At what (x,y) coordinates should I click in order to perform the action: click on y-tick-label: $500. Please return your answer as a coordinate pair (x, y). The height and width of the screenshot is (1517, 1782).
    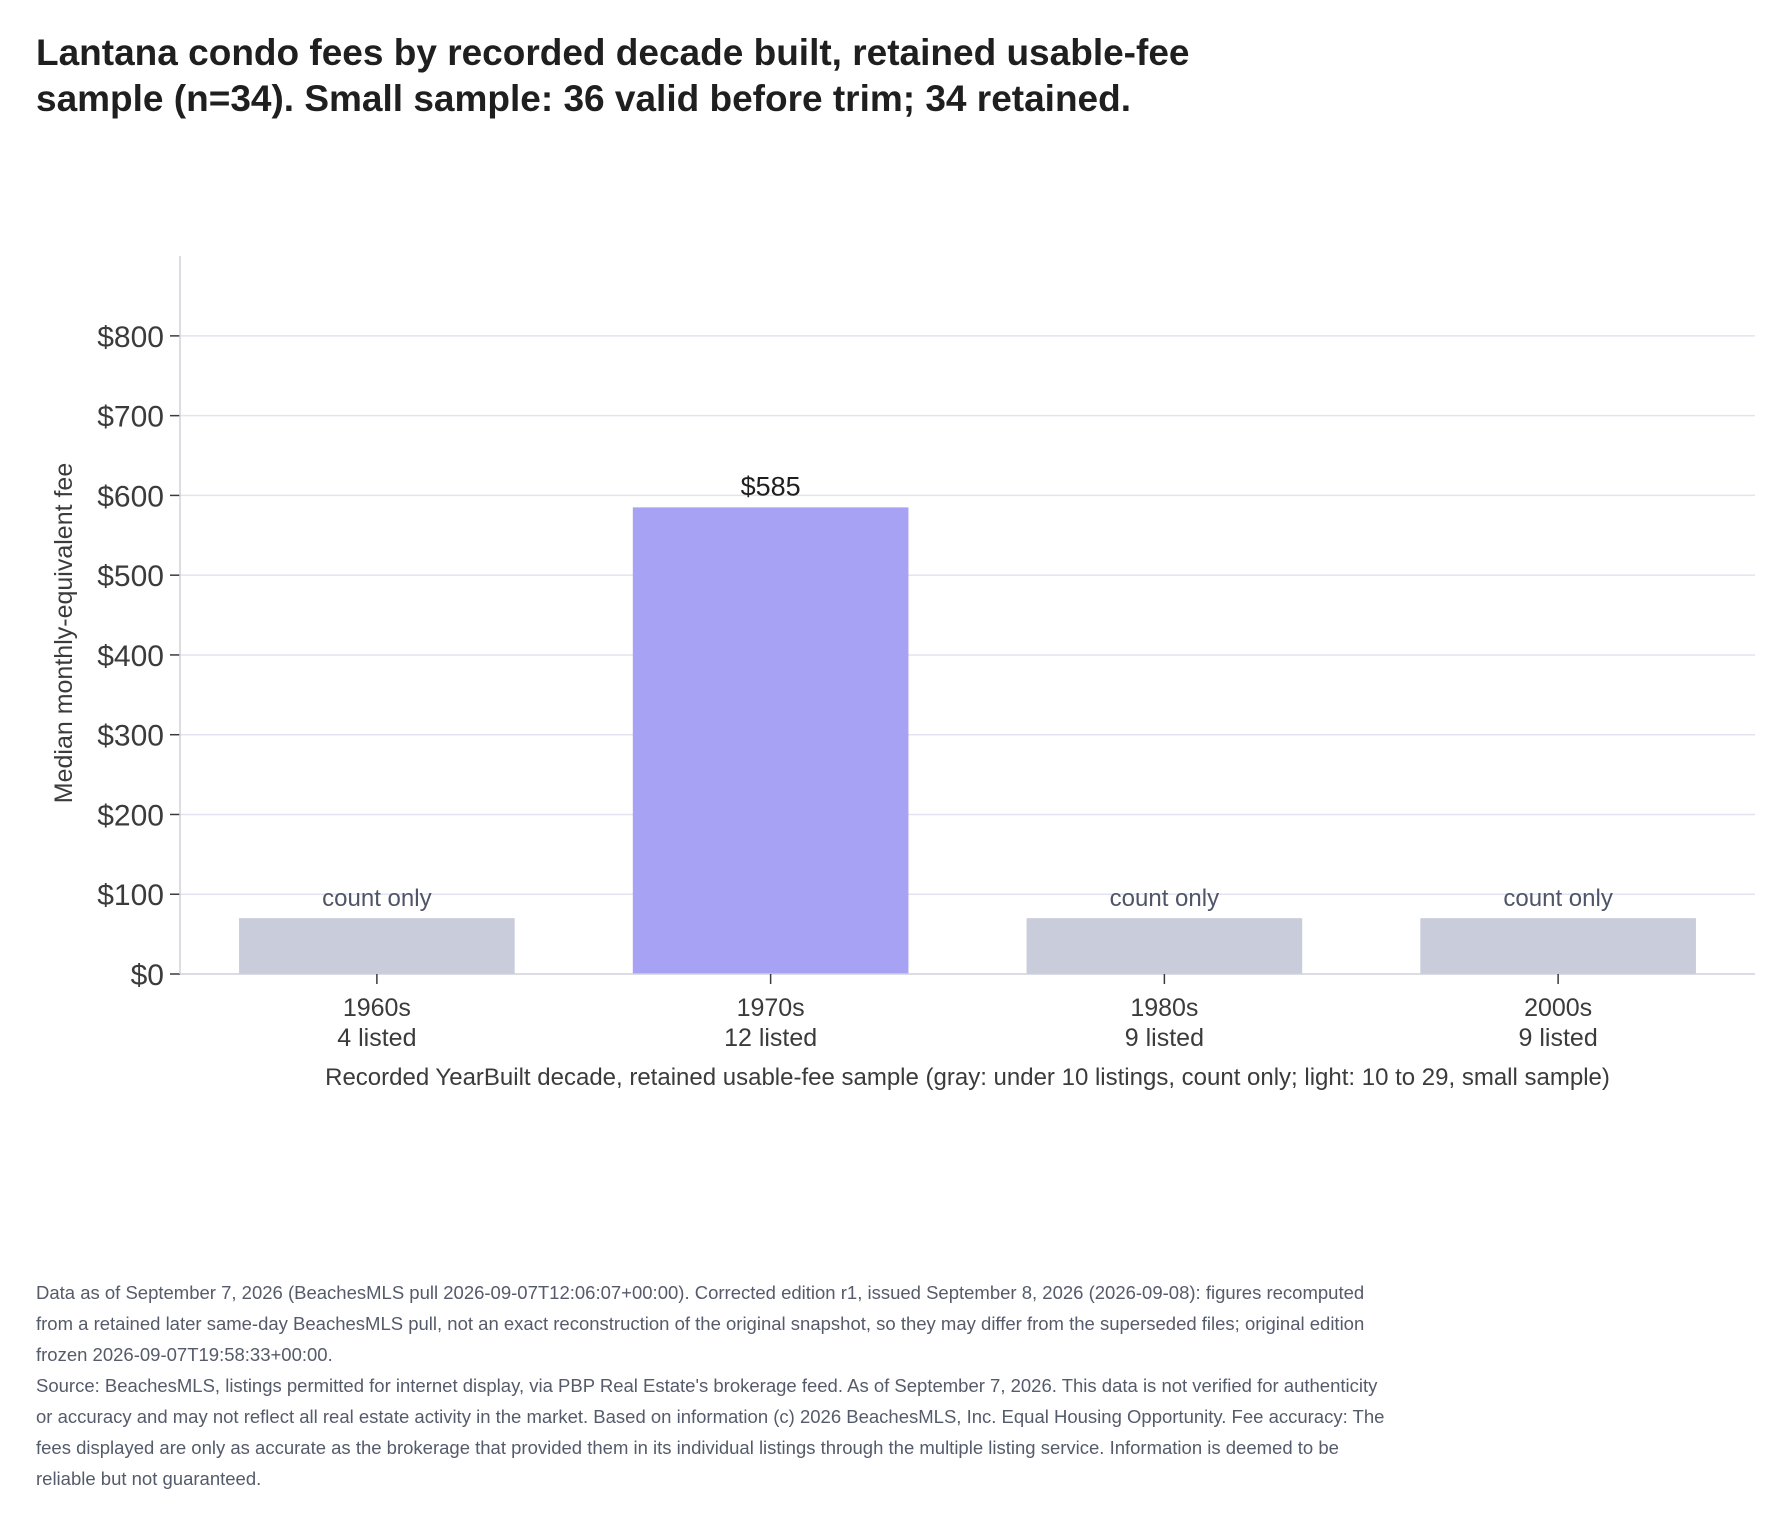
    Looking at the image, I should click on (130, 576).